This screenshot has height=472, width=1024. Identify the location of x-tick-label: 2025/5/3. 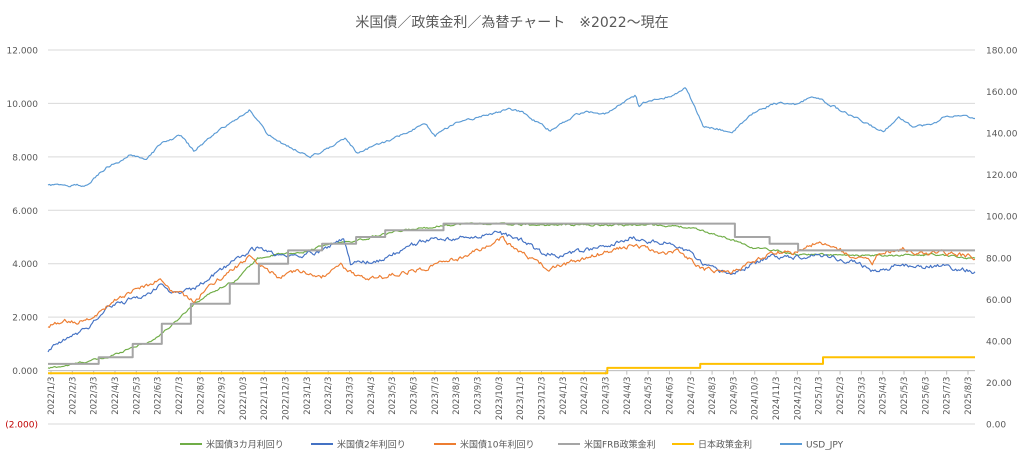
(905, 396).